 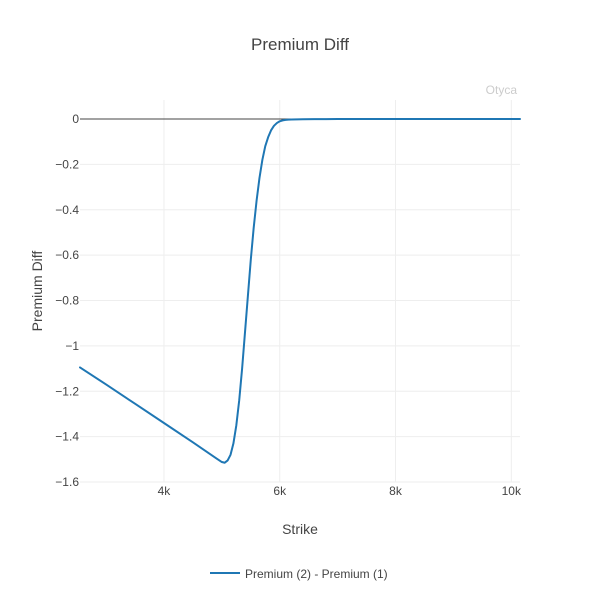 What do you see at coordinates (67, 391) in the screenshot?
I see `y-tick-label: −1.2` at bounding box center [67, 391].